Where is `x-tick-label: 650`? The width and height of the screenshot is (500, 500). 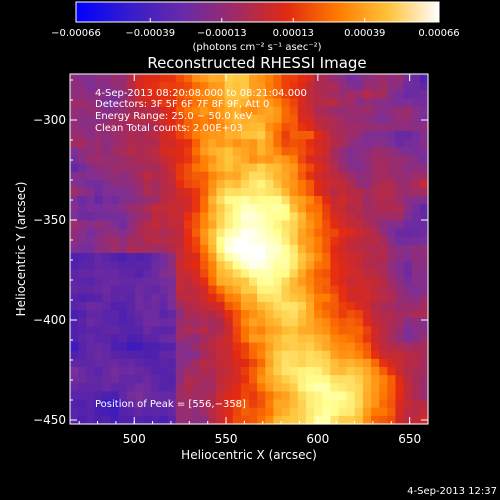 x-tick-label: 650 is located at coordinates (409, 439).